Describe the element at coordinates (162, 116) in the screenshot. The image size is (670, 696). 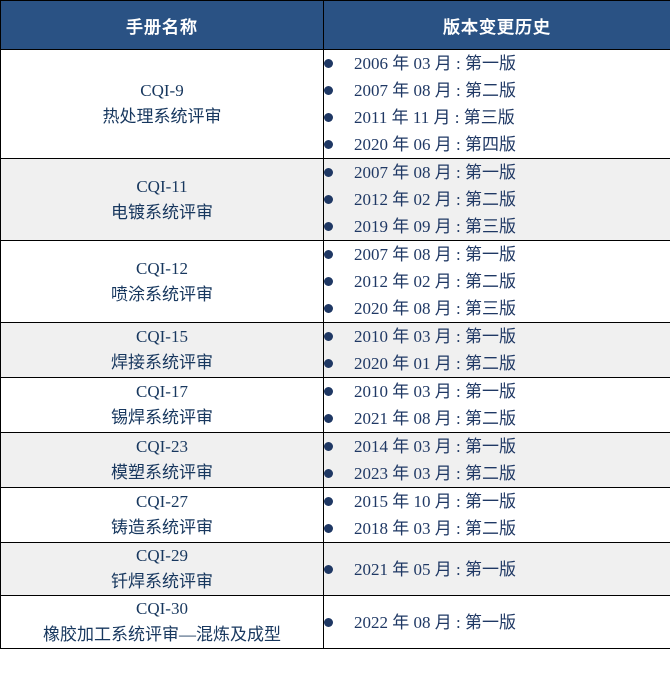
I see `manual-name: 热处理系统评审` at that location.